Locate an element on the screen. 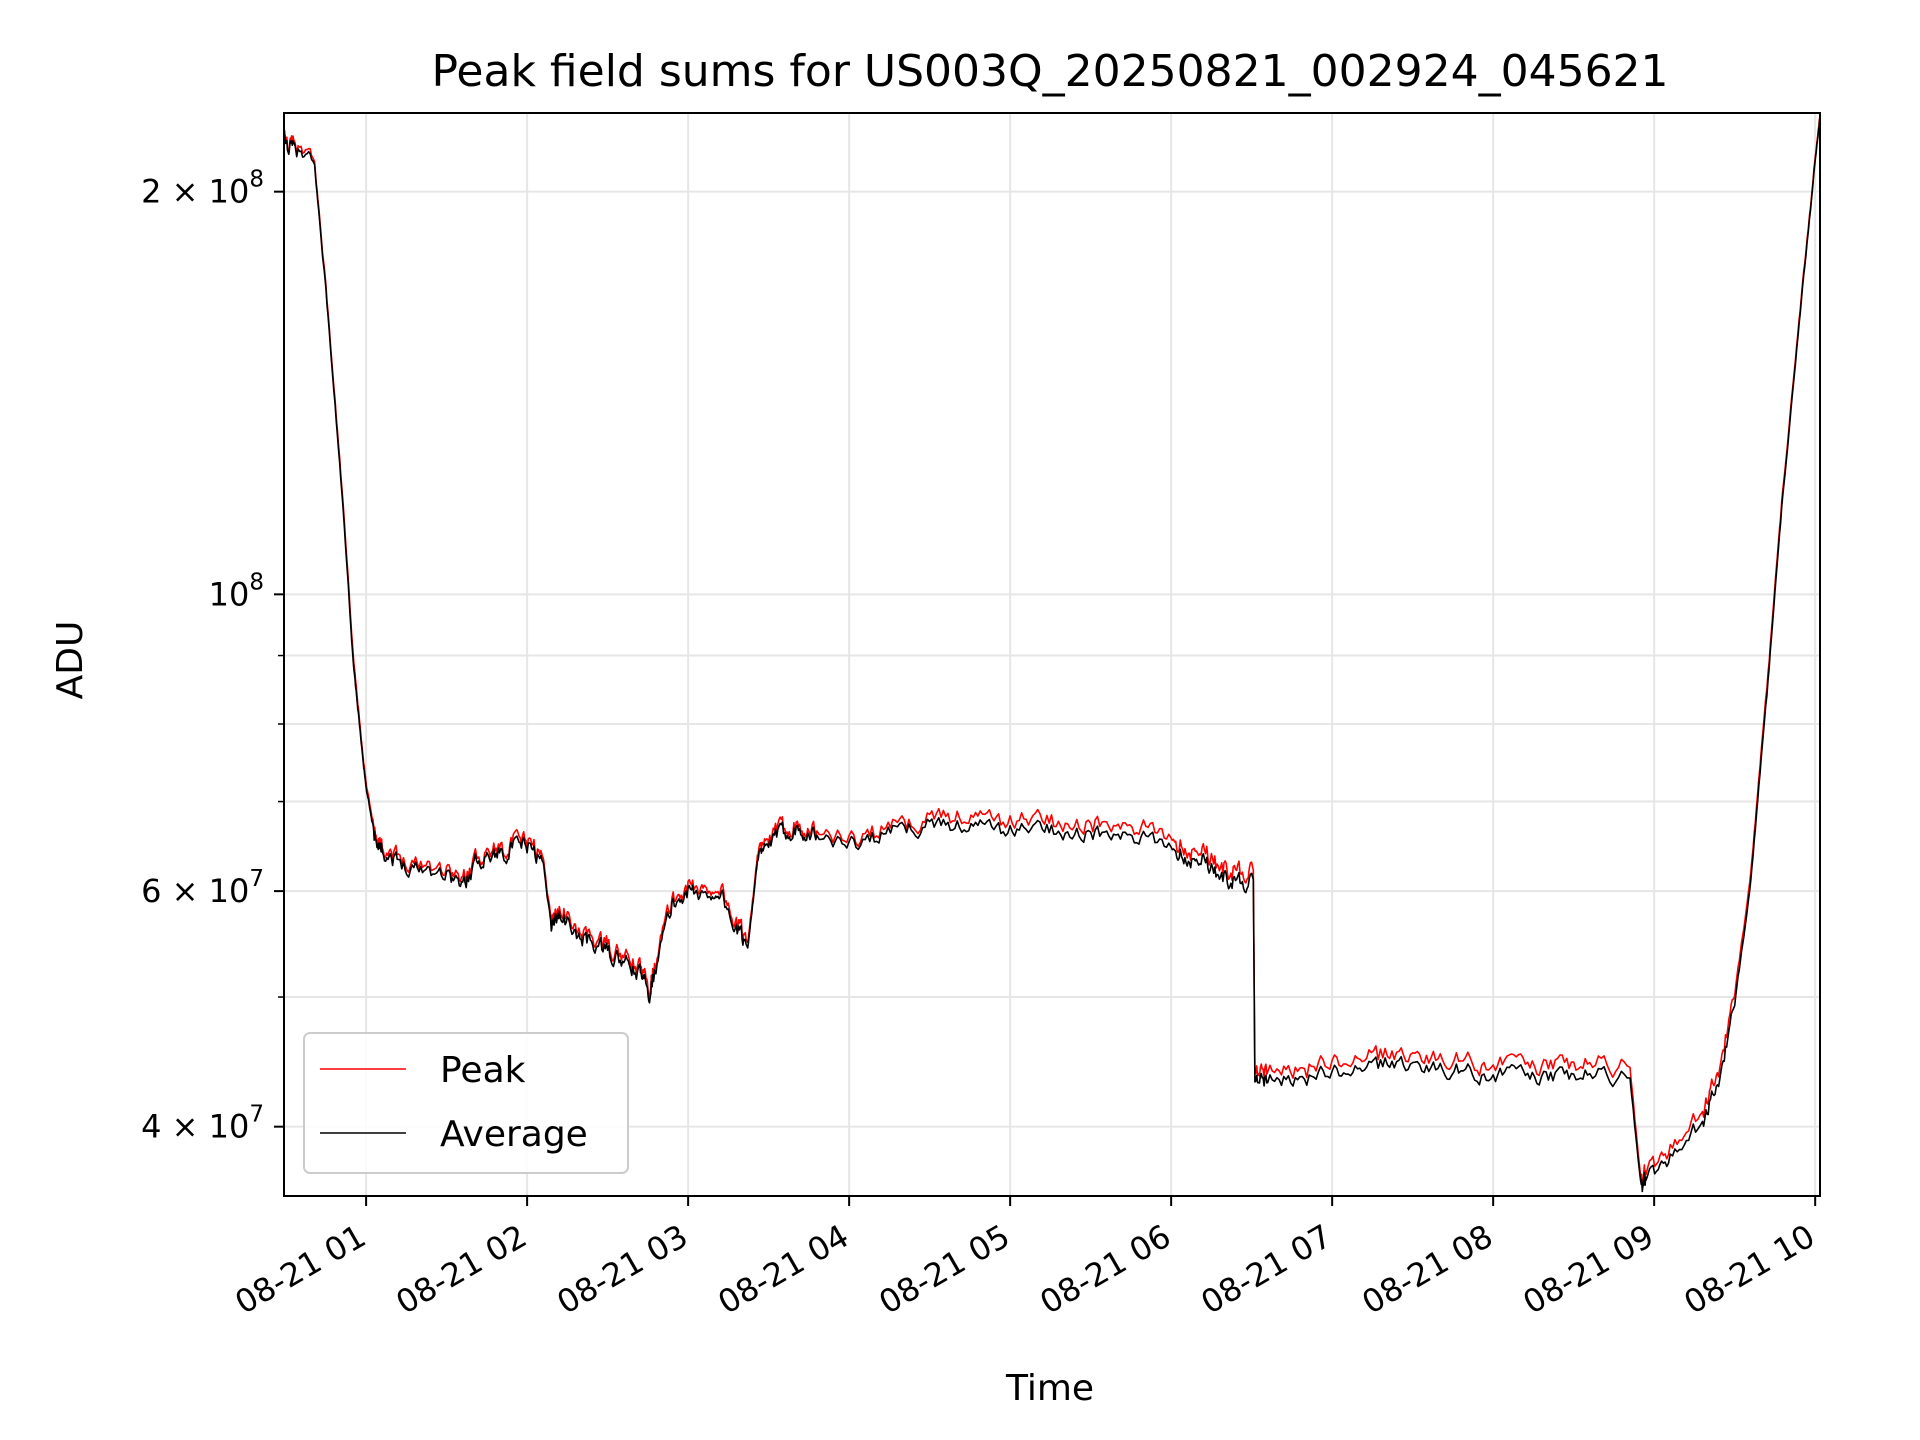 The height and width of the screenshot is (1440, 1920). y-tick-label: 6 × 107 is located at coordinates (202, 888).